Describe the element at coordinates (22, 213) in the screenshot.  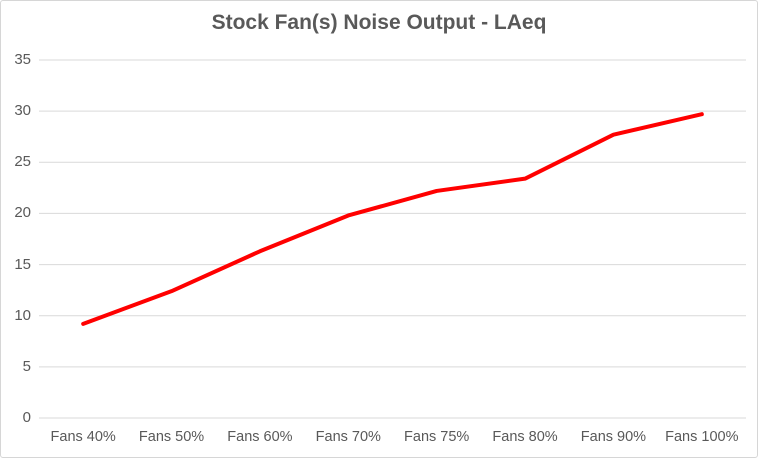
I see `y-axis-tick-label: 20` at that location.